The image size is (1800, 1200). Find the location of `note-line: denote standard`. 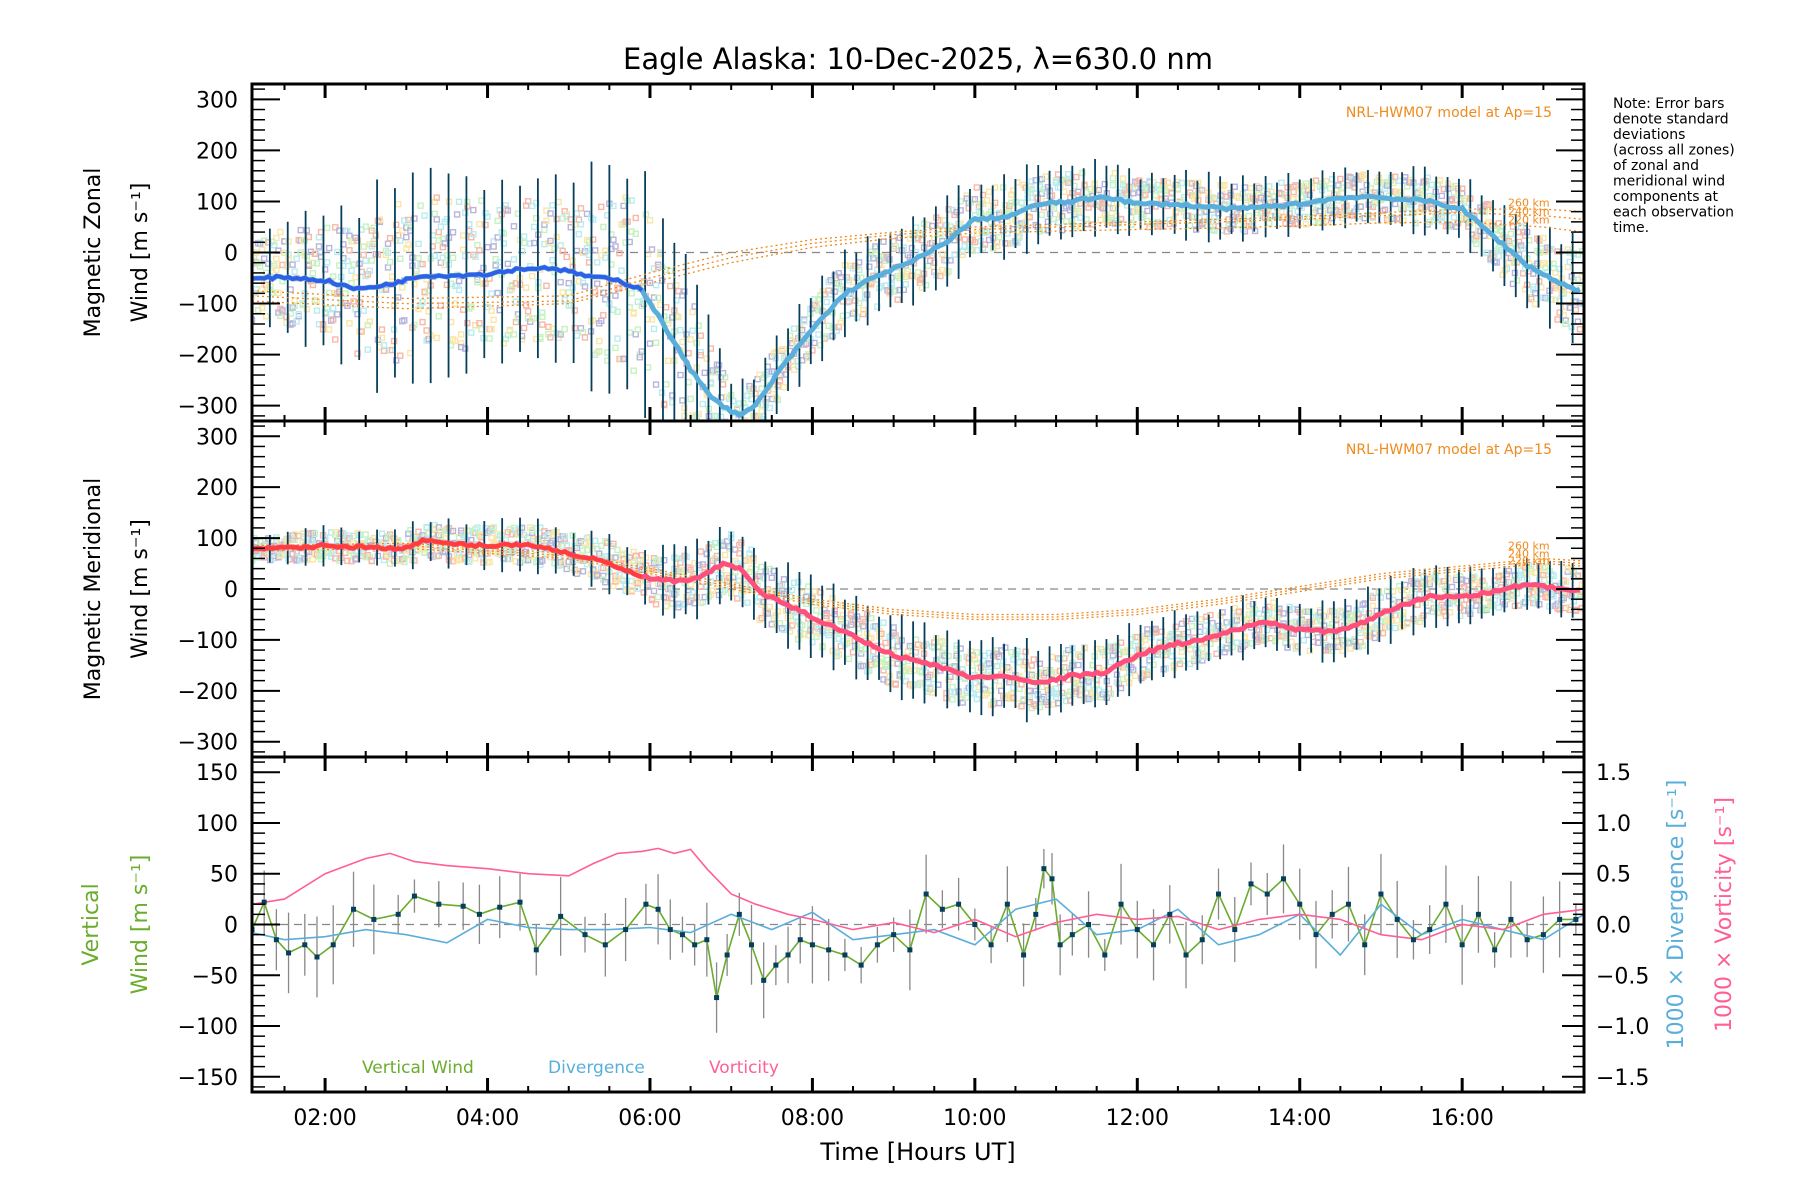

note-line: denote standard is located at coordinates (1671, 120).